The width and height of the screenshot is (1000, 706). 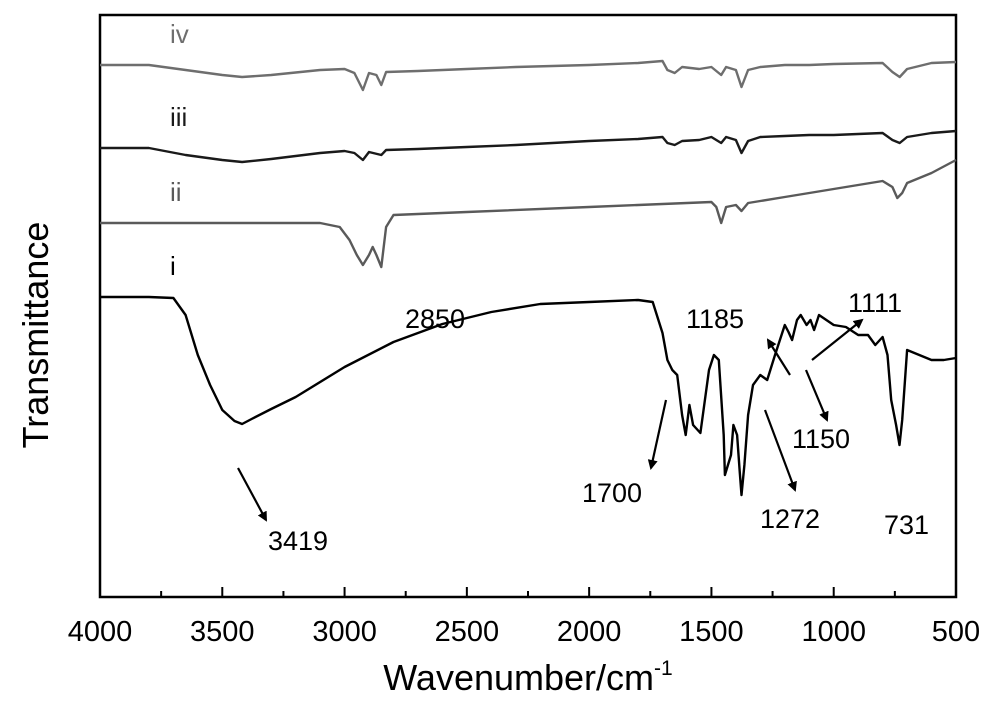 What do you see at coordinates (528, 592) in the screenshot?
I see `x-axis-ticks` at bounding box center [528, 592].